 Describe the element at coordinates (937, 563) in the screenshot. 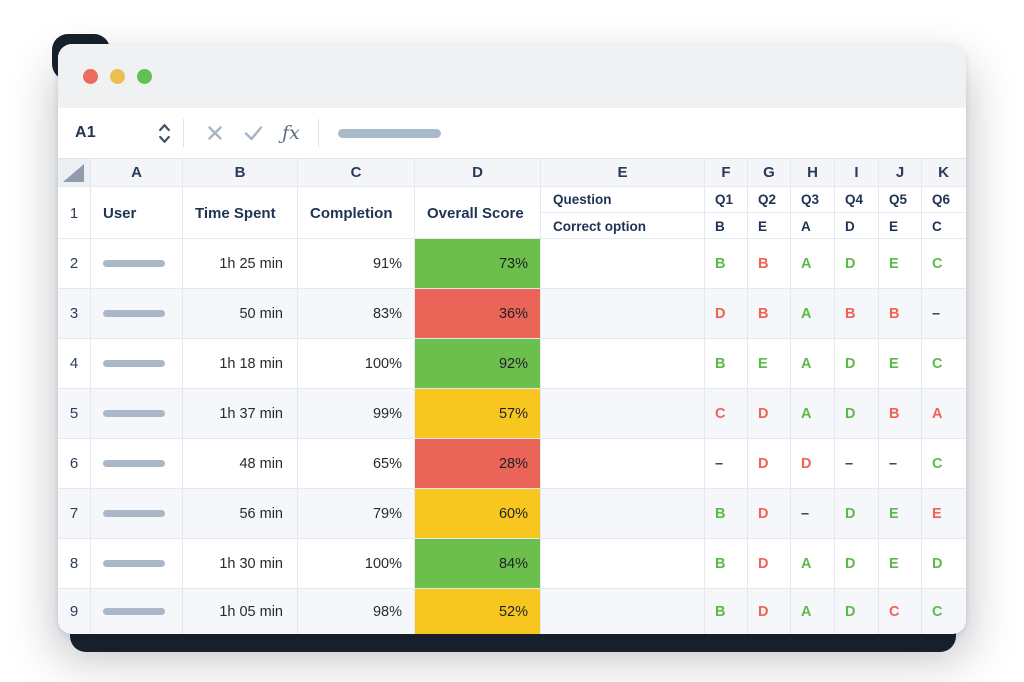

I see `answer-q6-cell: D` at that location.